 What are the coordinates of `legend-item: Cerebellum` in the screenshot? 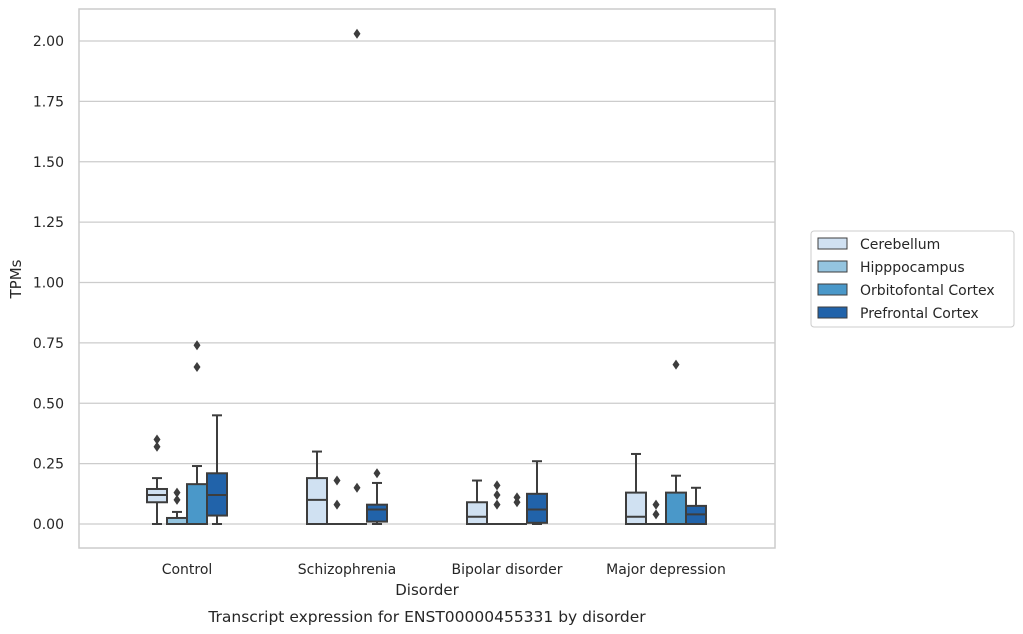 It's located at (878, 245).